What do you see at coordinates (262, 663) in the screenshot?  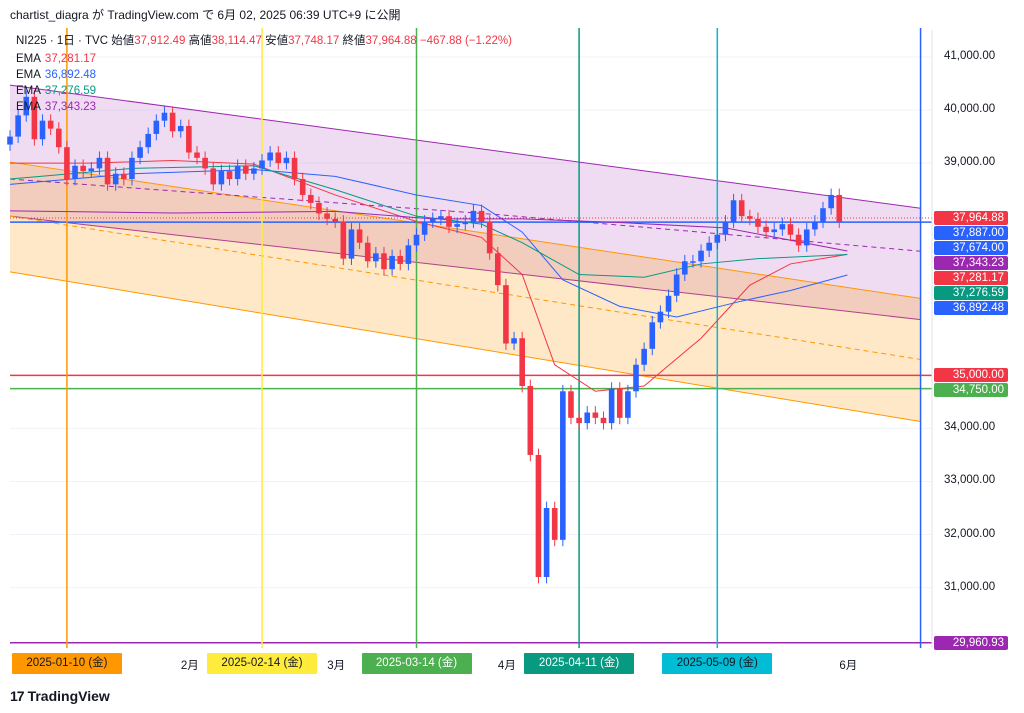 I see `date-label: 2025-02-14 (金)` at bounding box center [262, 663].